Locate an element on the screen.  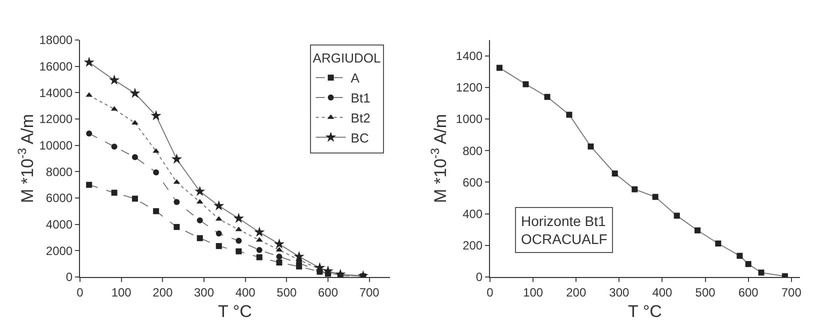
y-tick-label: 800 is located at coordinates (472, 151).